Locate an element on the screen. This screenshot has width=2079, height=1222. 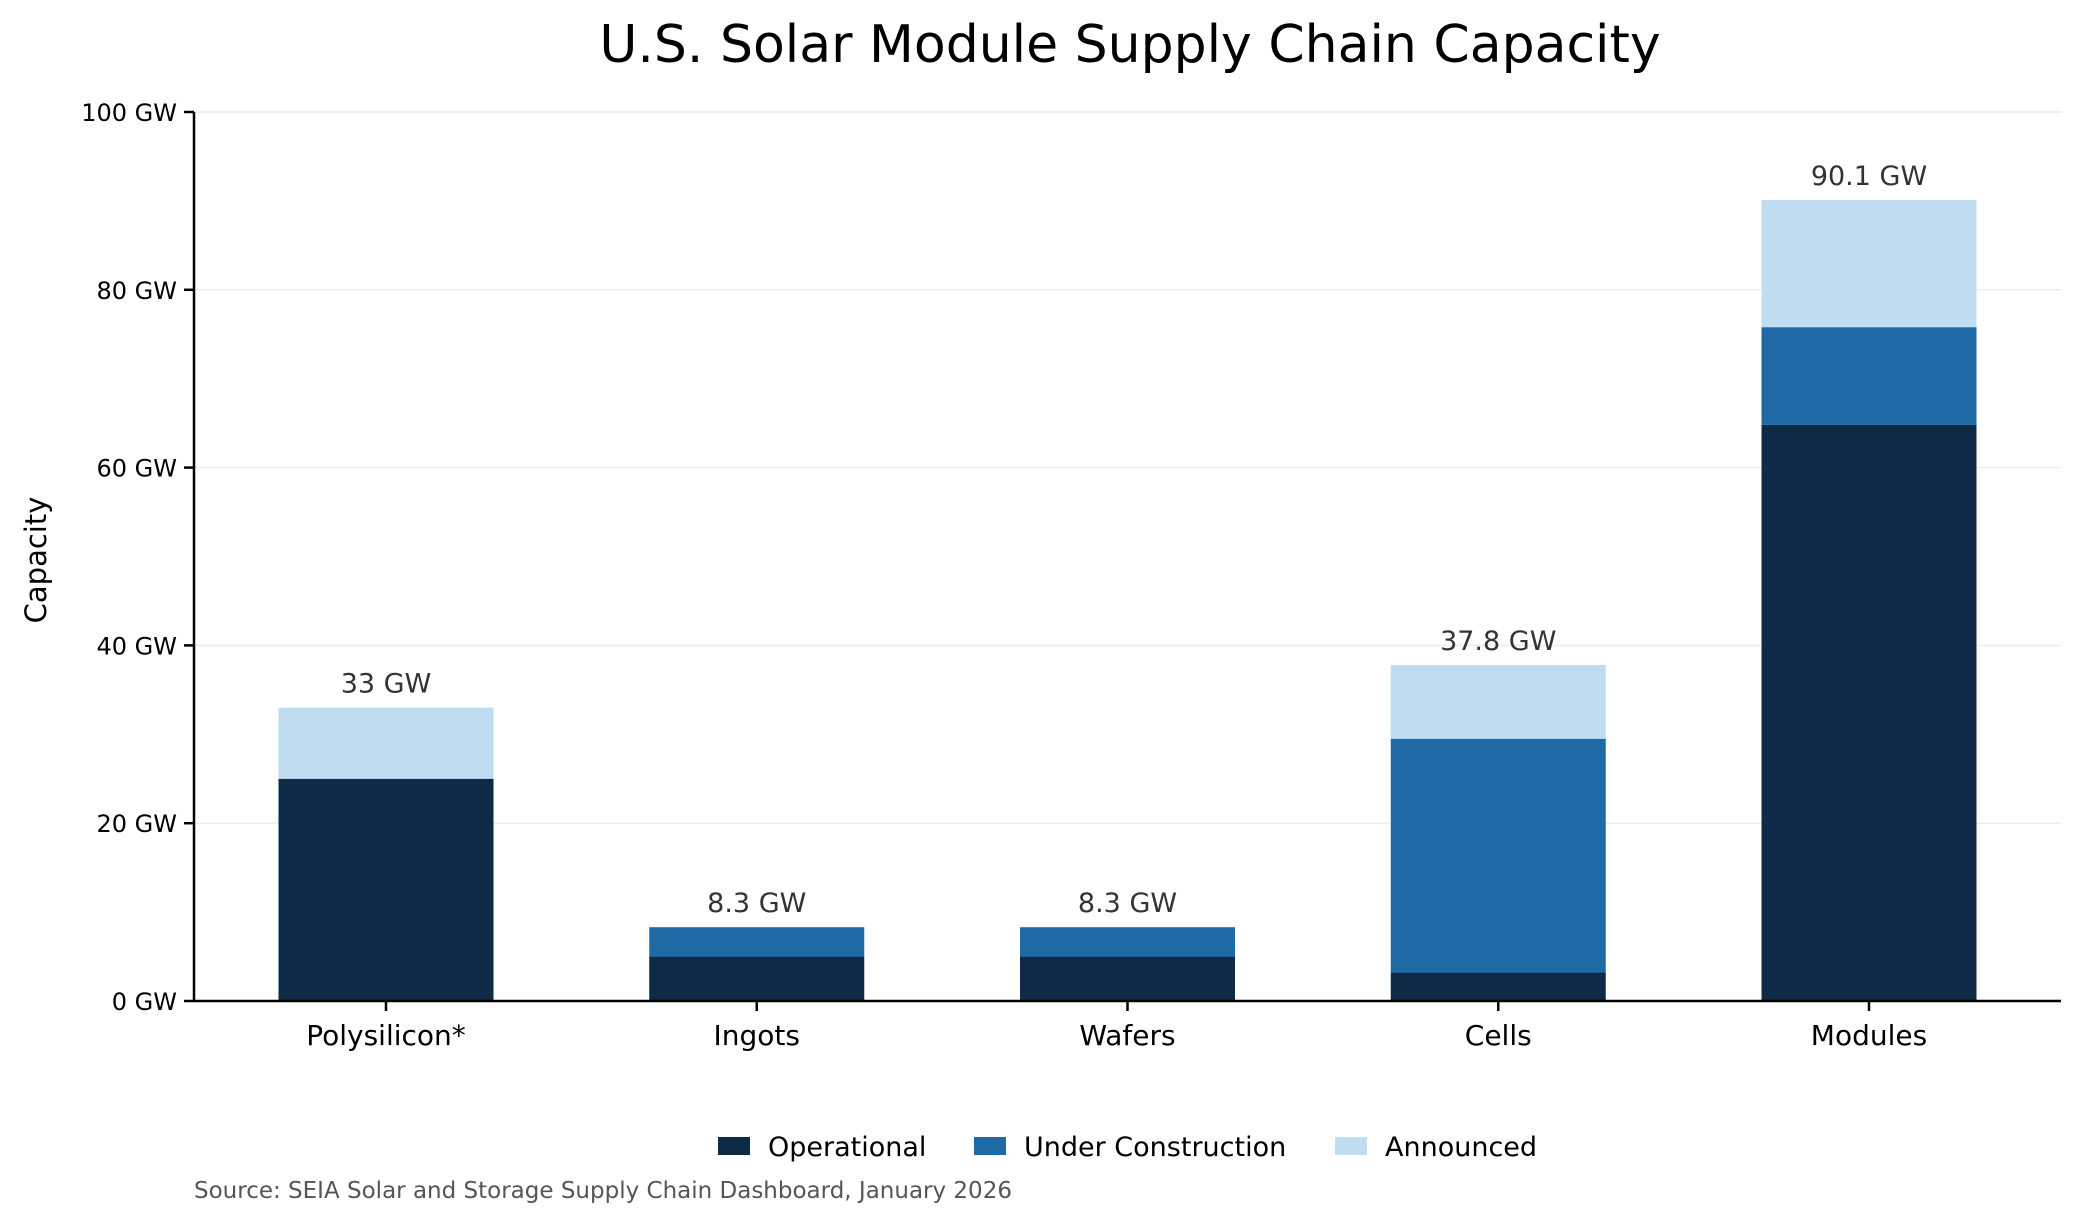
y-axis-label: Capacity is located at coordinates (36, 560).